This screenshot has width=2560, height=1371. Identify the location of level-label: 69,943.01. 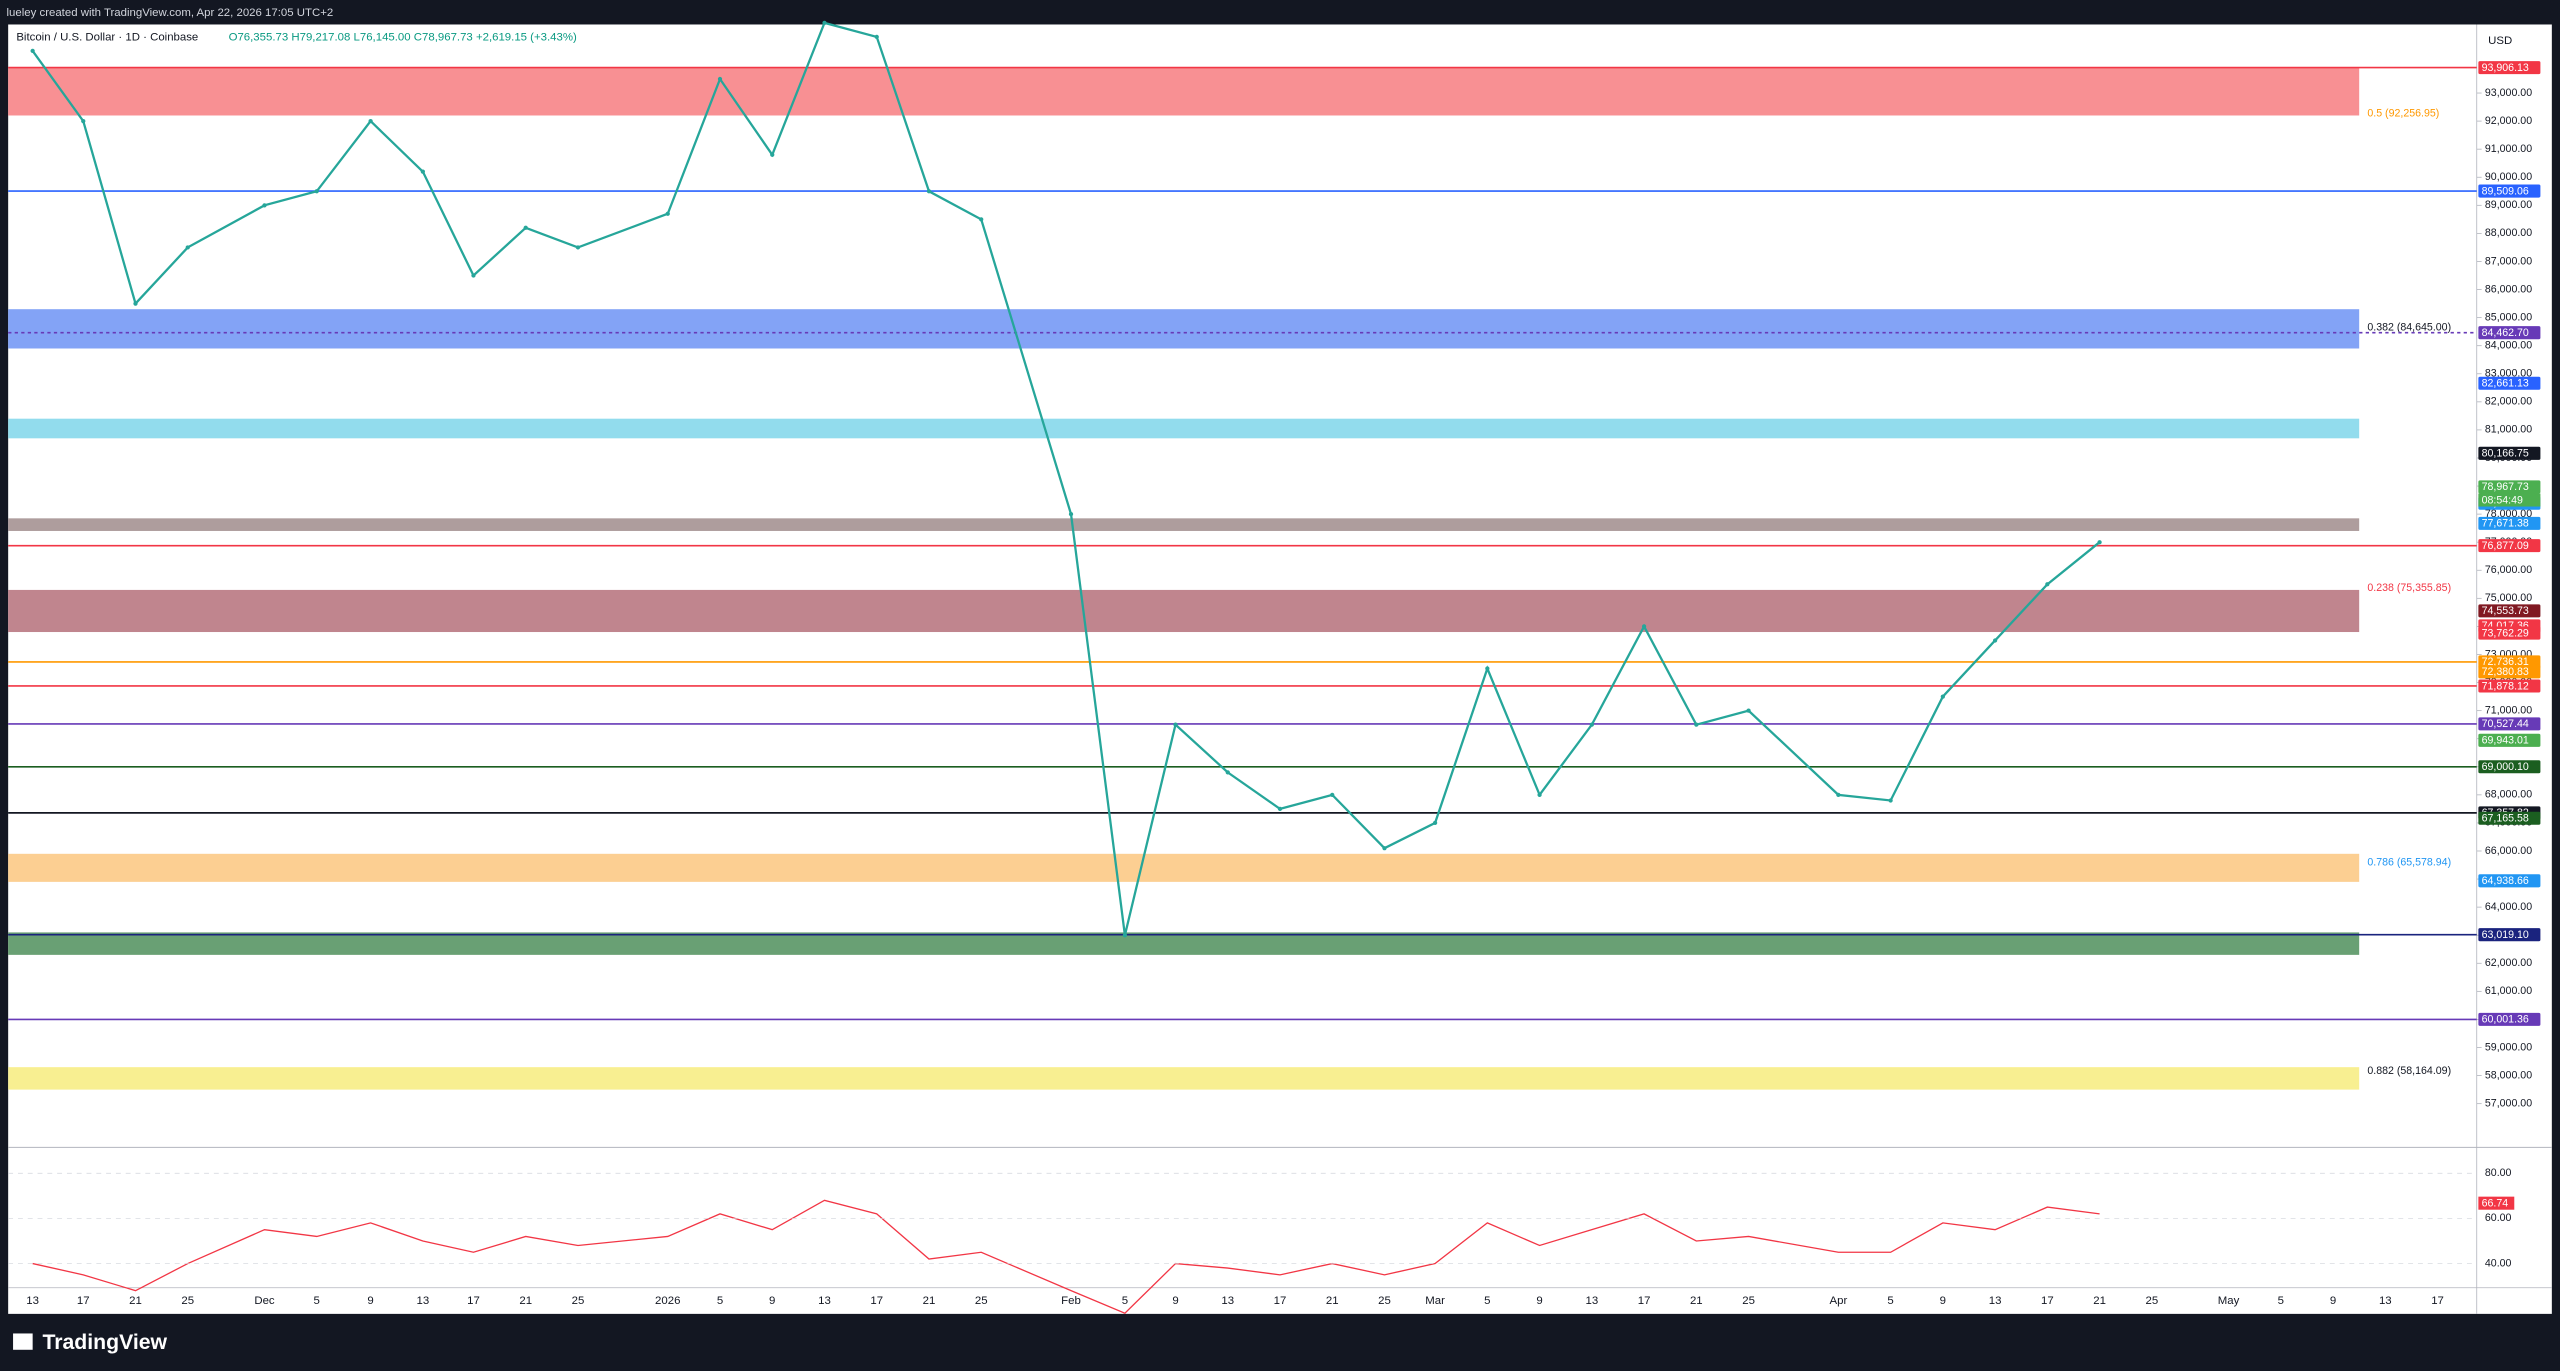
(2505, 741).